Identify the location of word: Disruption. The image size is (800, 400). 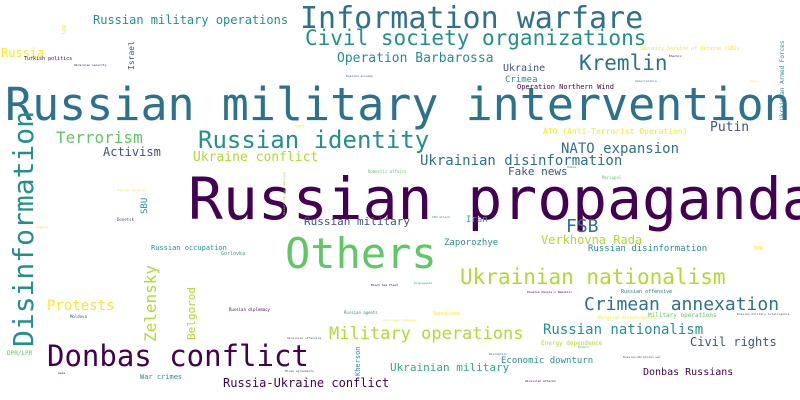
(498, 354).